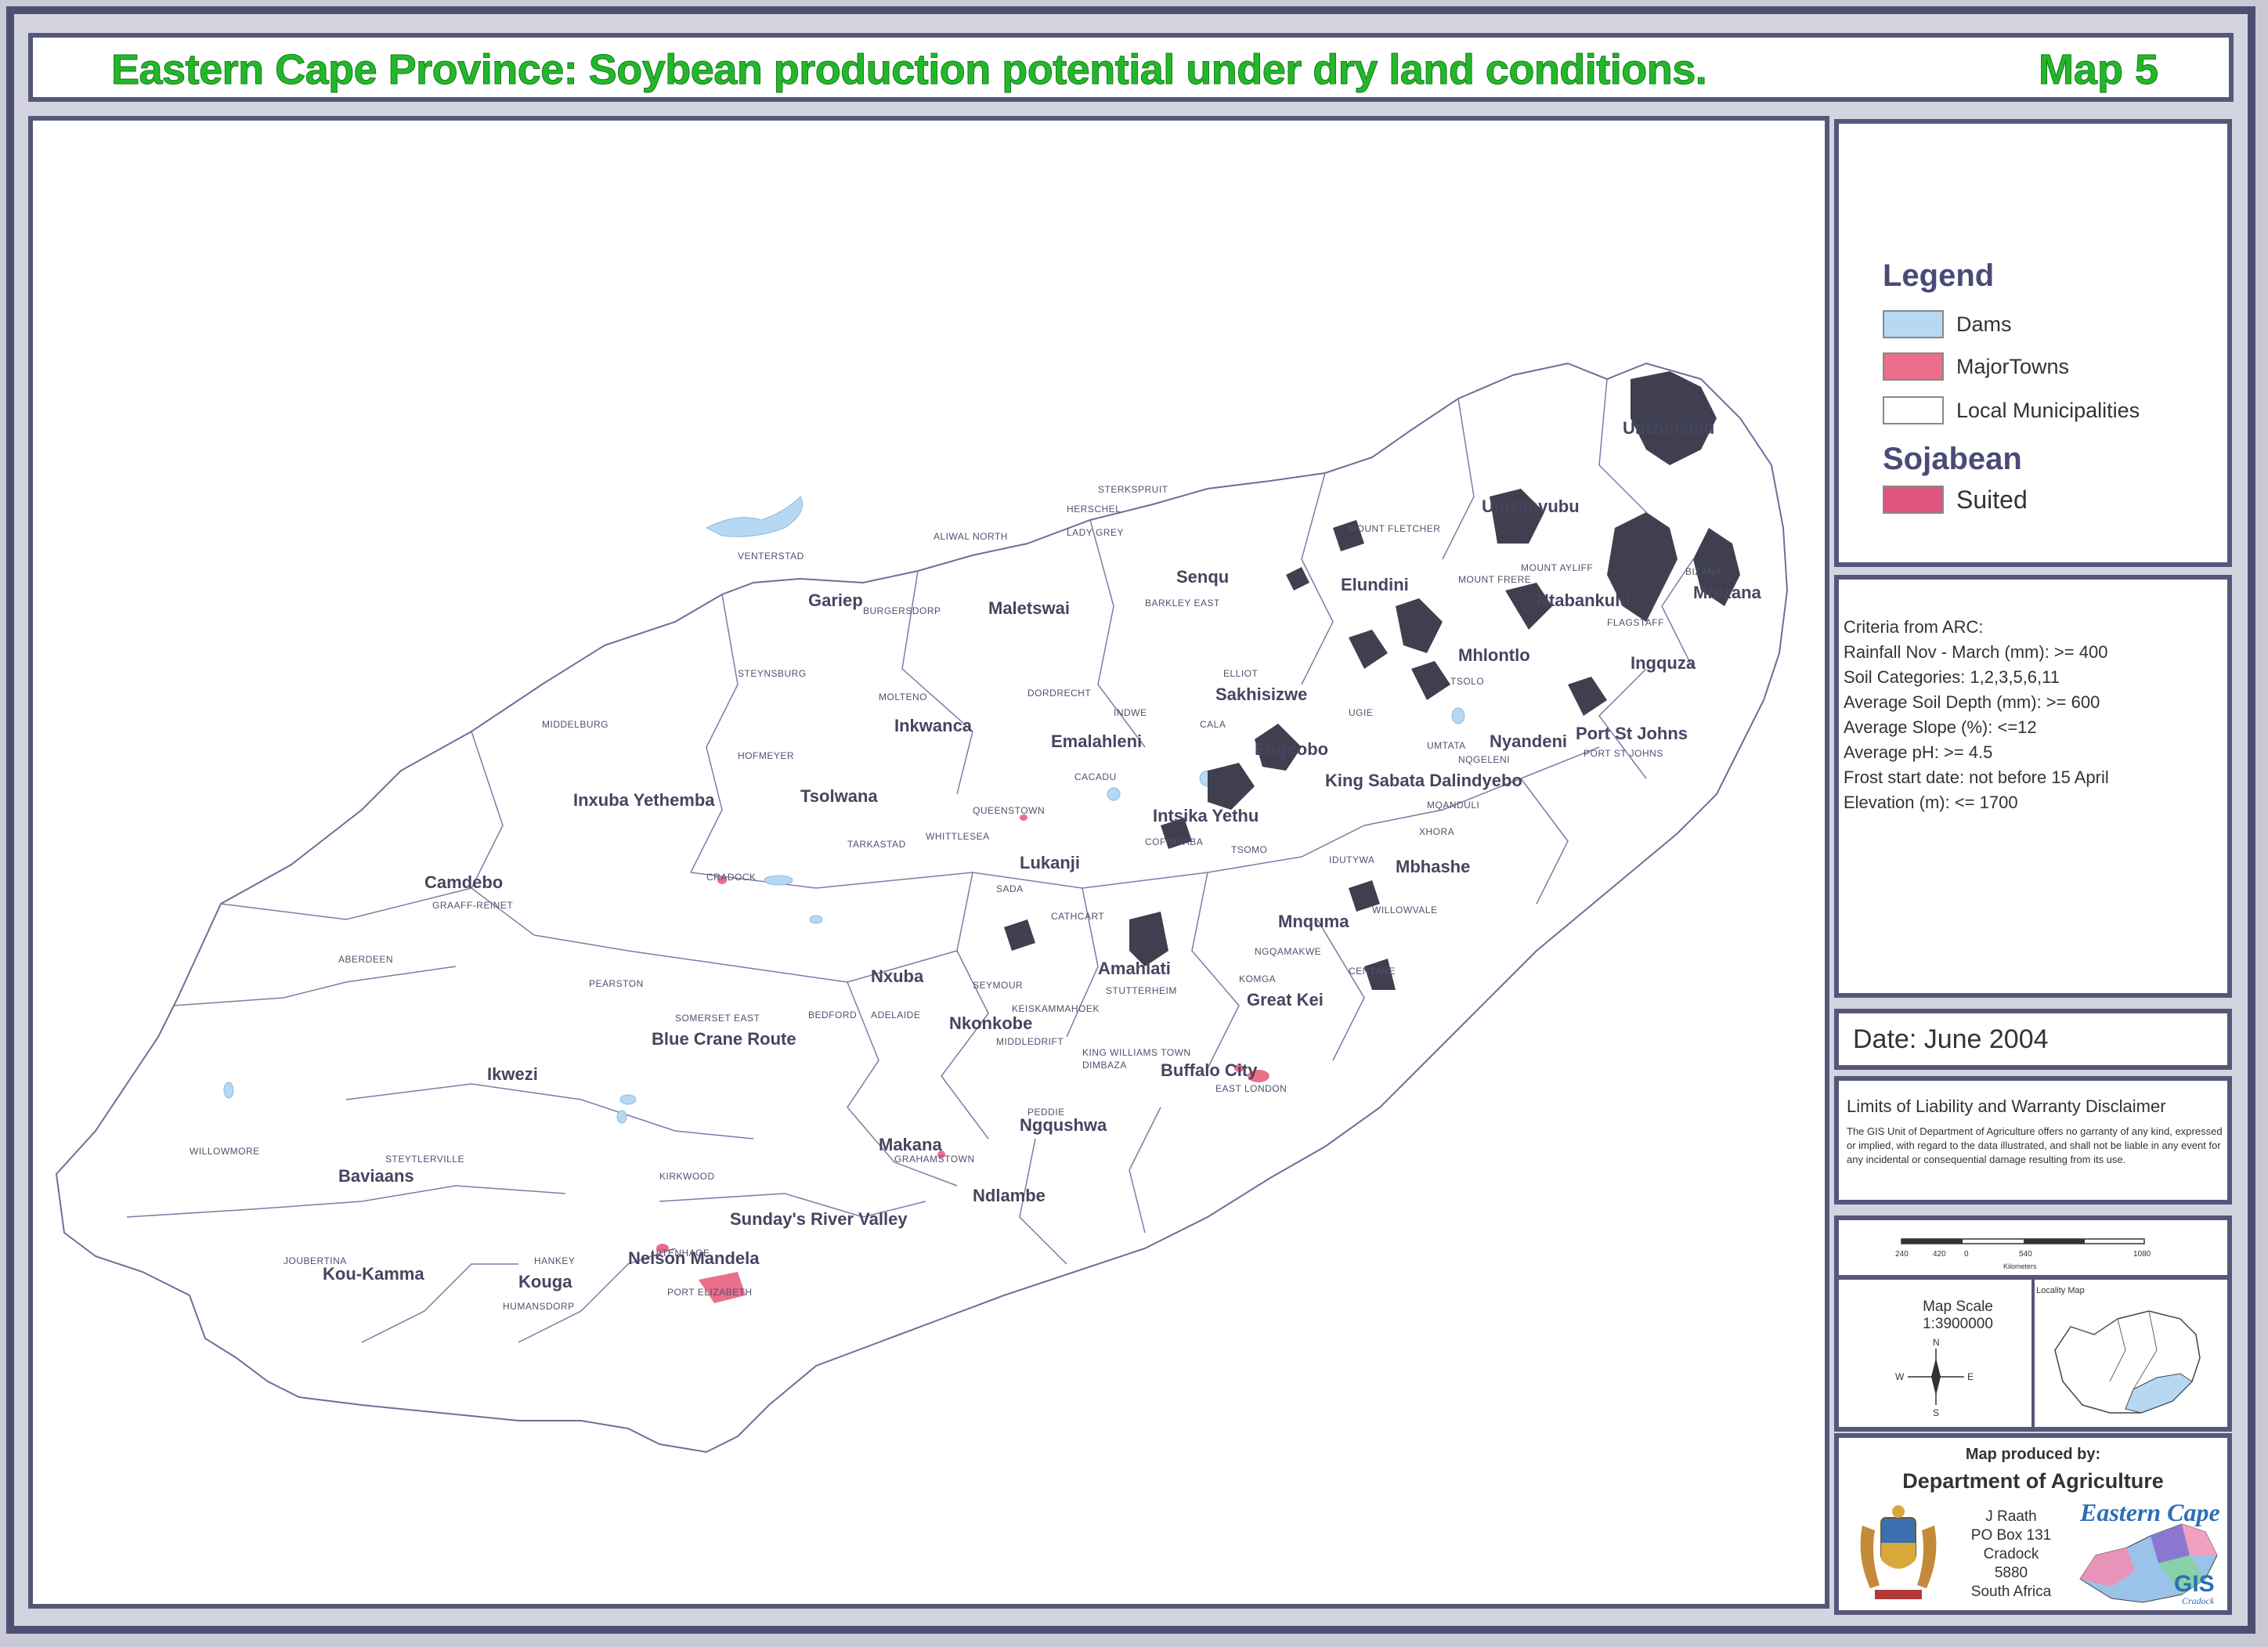 This screenshot has height=1647, width=2268. Describe the element at coordinates (1394, 528) in the screenshot. I see `town-label: MOUNT FLETCHER` at that location.